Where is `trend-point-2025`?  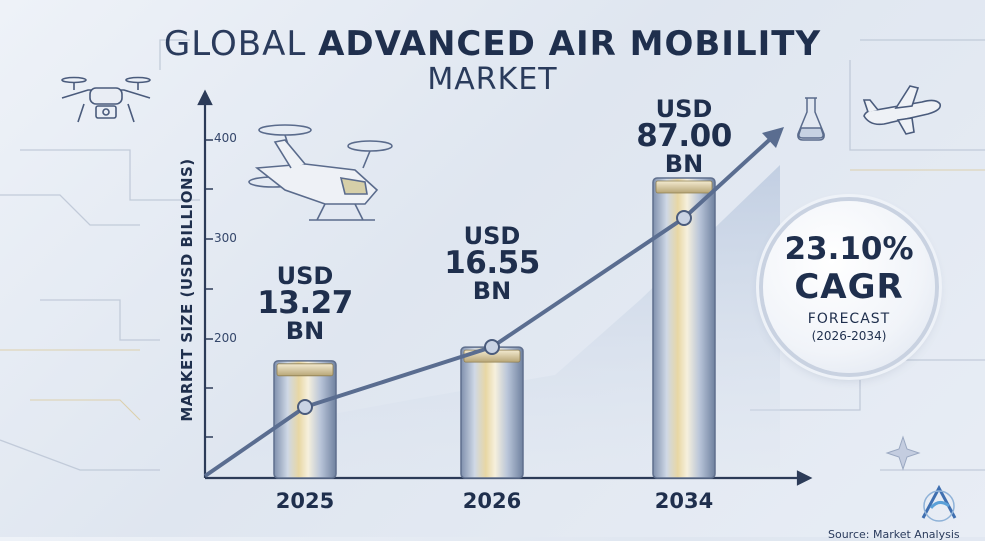 trend-point-2025 is located at coordinates (305, 407).